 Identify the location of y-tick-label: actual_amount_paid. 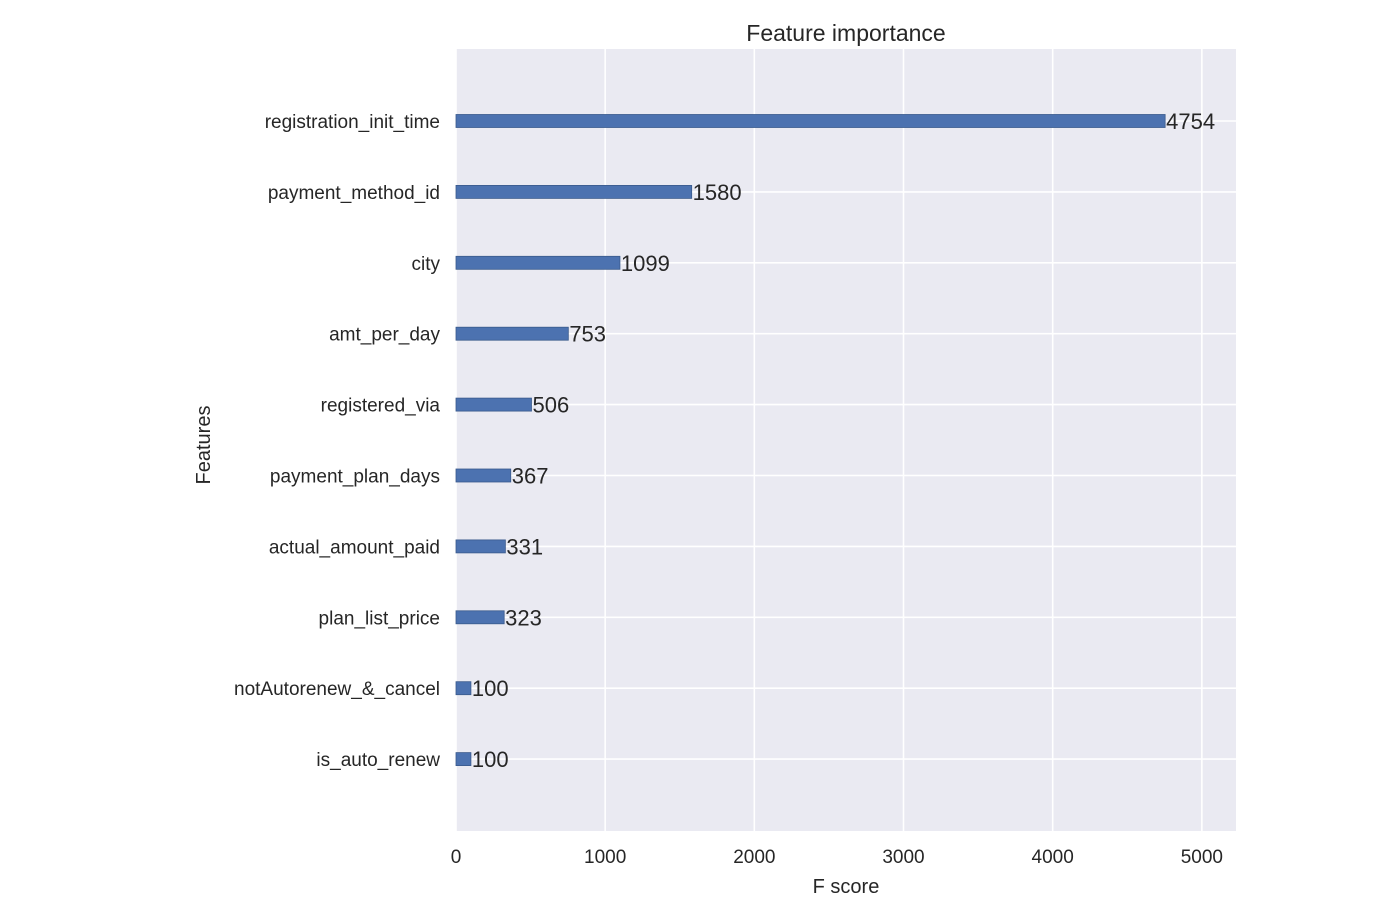
(354, 547).